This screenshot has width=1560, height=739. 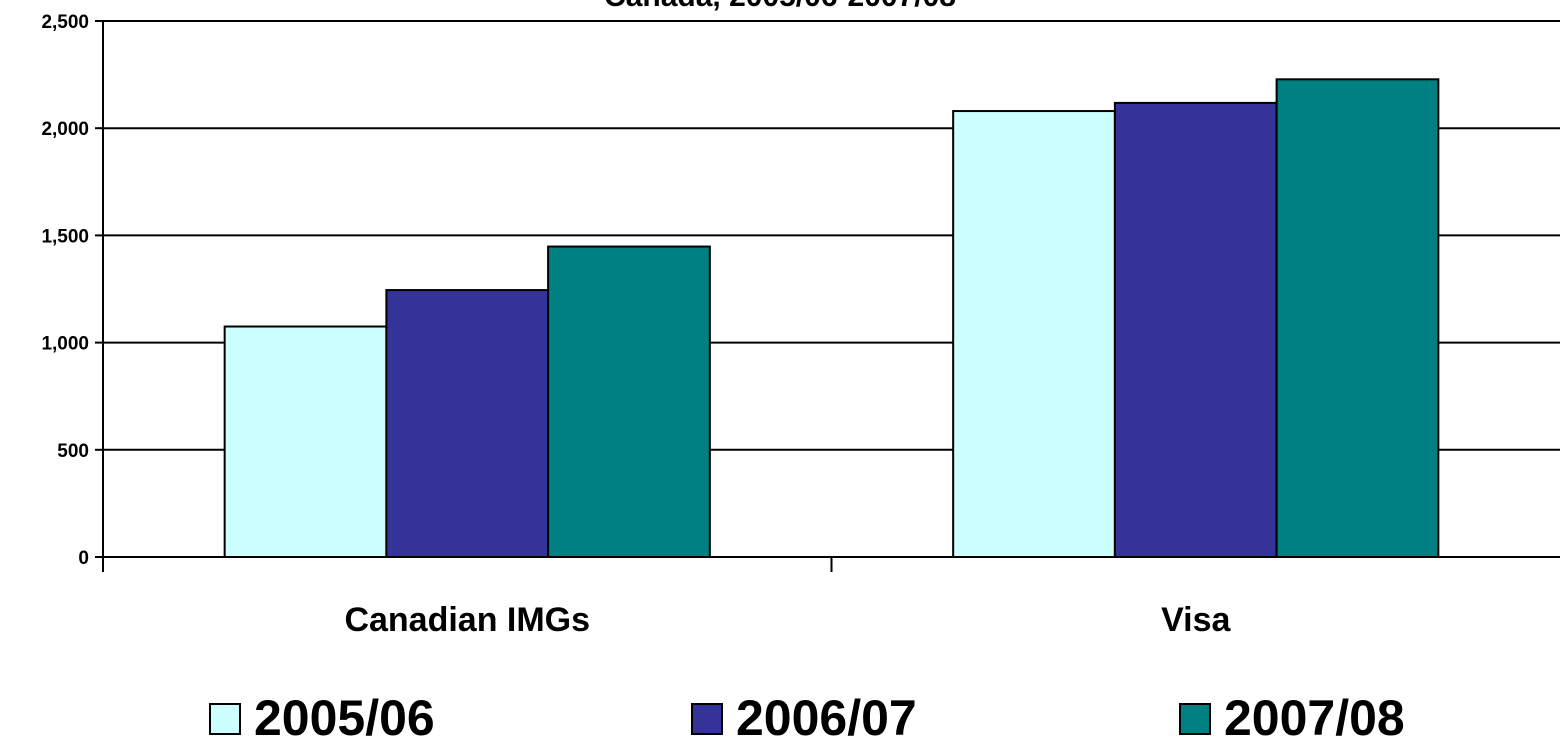 I want to click on y-tick-label-0: 0, so click(x=83, y=558).